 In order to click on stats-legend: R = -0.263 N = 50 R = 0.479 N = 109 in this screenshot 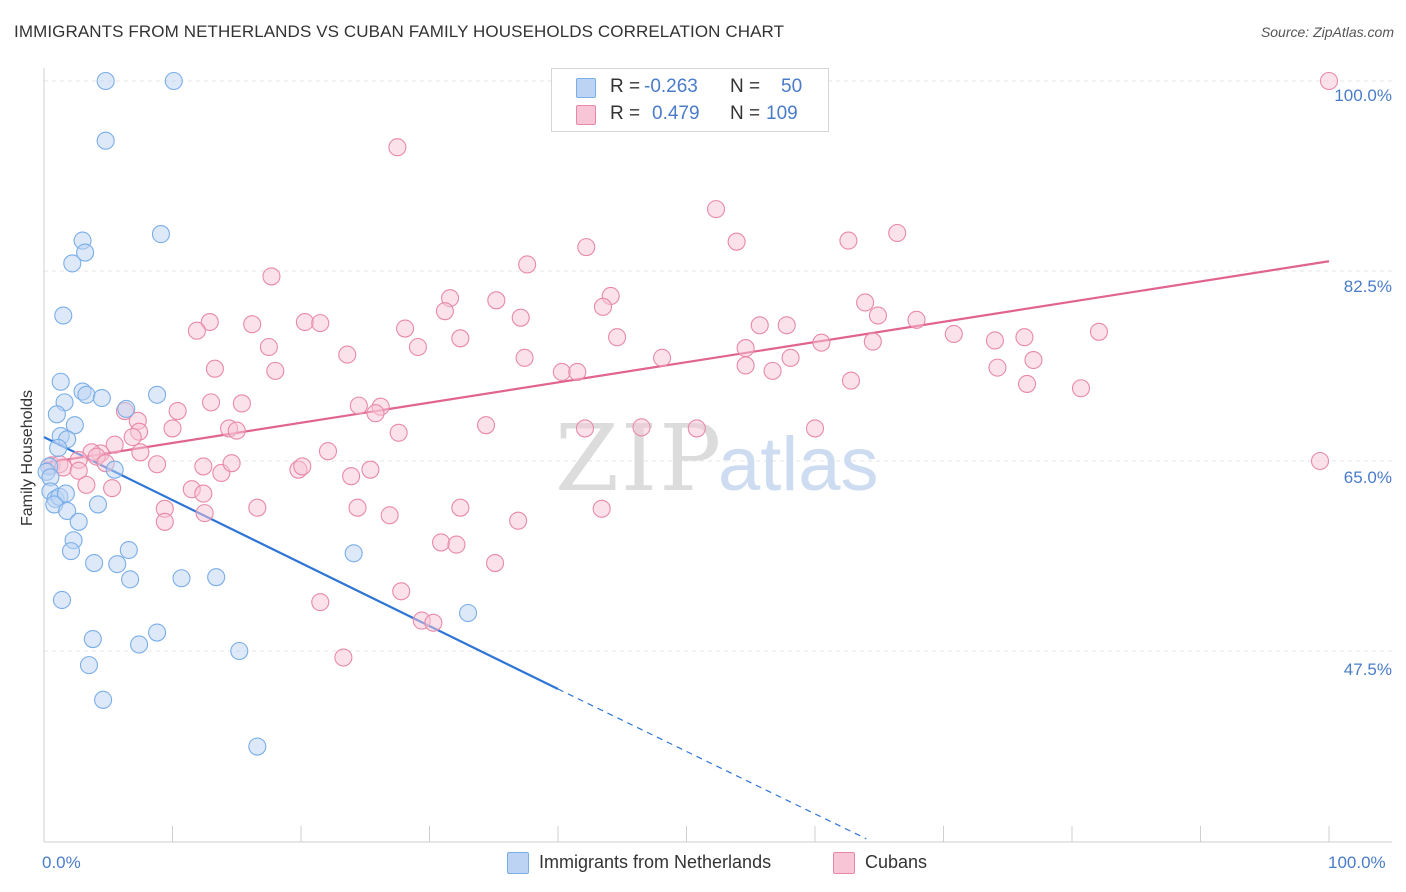, I will do `click(690, 100)`.